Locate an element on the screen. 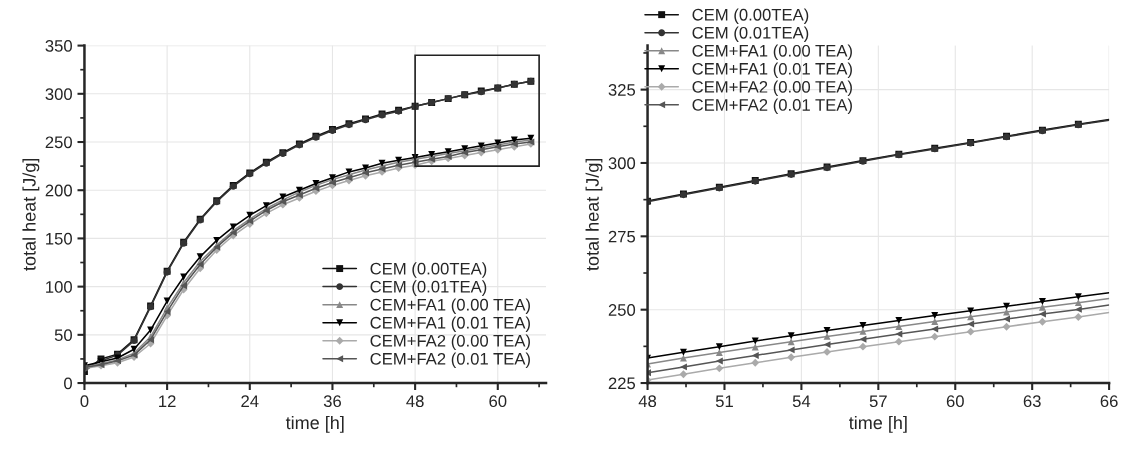  y-tick-label: 100 is located at coordinates (59, 287).